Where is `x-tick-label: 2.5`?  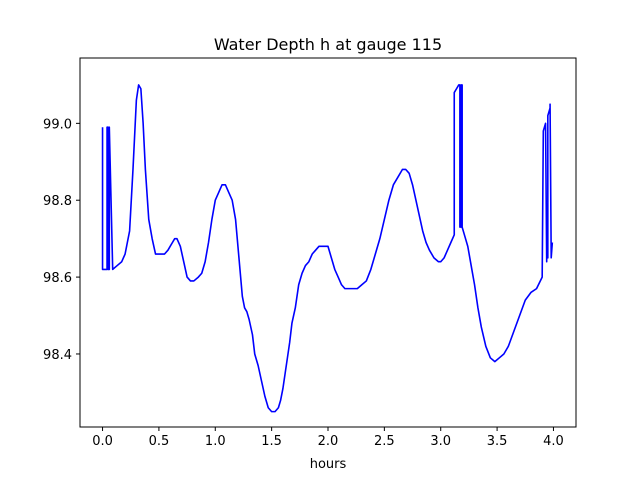 x-tick-label: 2.5 is located at coordinates (384, 441).